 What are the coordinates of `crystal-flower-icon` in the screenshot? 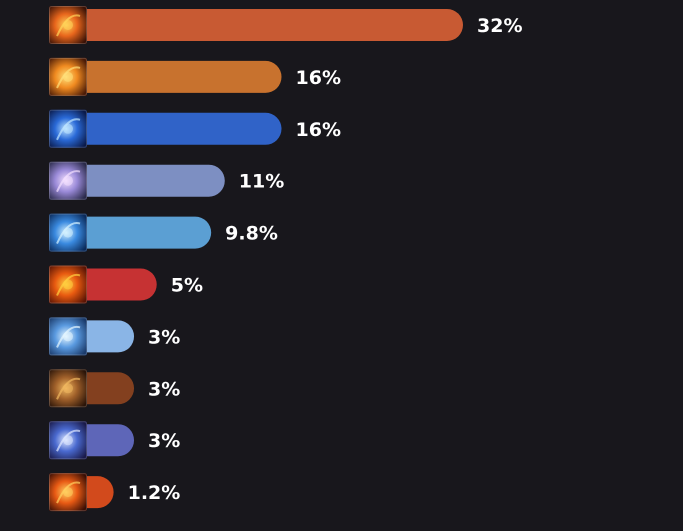 It's located at (68, 180).